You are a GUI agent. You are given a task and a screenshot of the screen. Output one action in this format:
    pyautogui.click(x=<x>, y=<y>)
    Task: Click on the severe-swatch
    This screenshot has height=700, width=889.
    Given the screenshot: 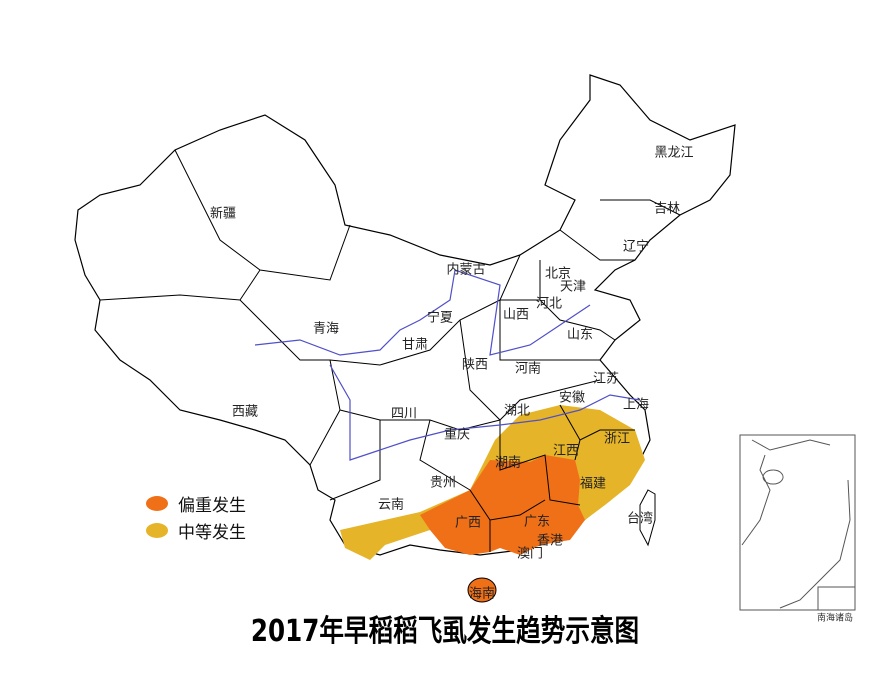 What is the action you would take?
    pyautogui.click(x=157, y=503)
    